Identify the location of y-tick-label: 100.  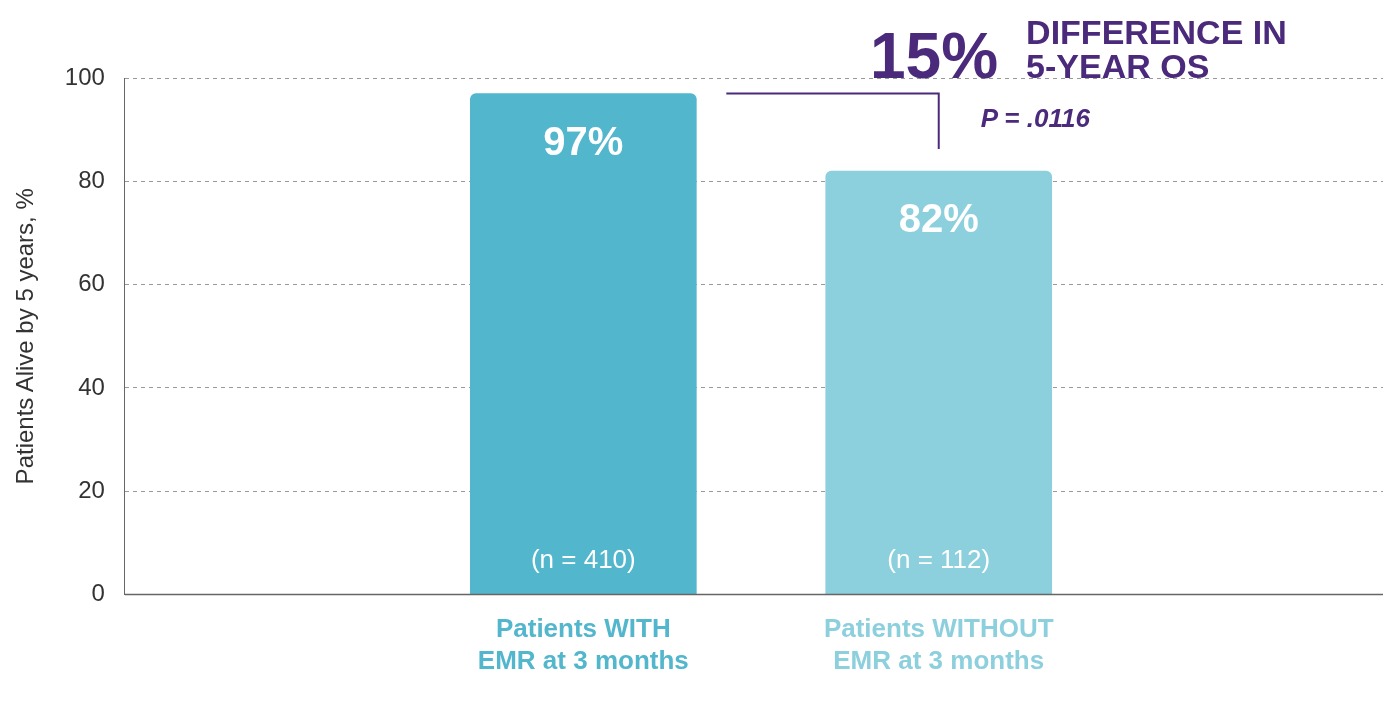
(84, 76).